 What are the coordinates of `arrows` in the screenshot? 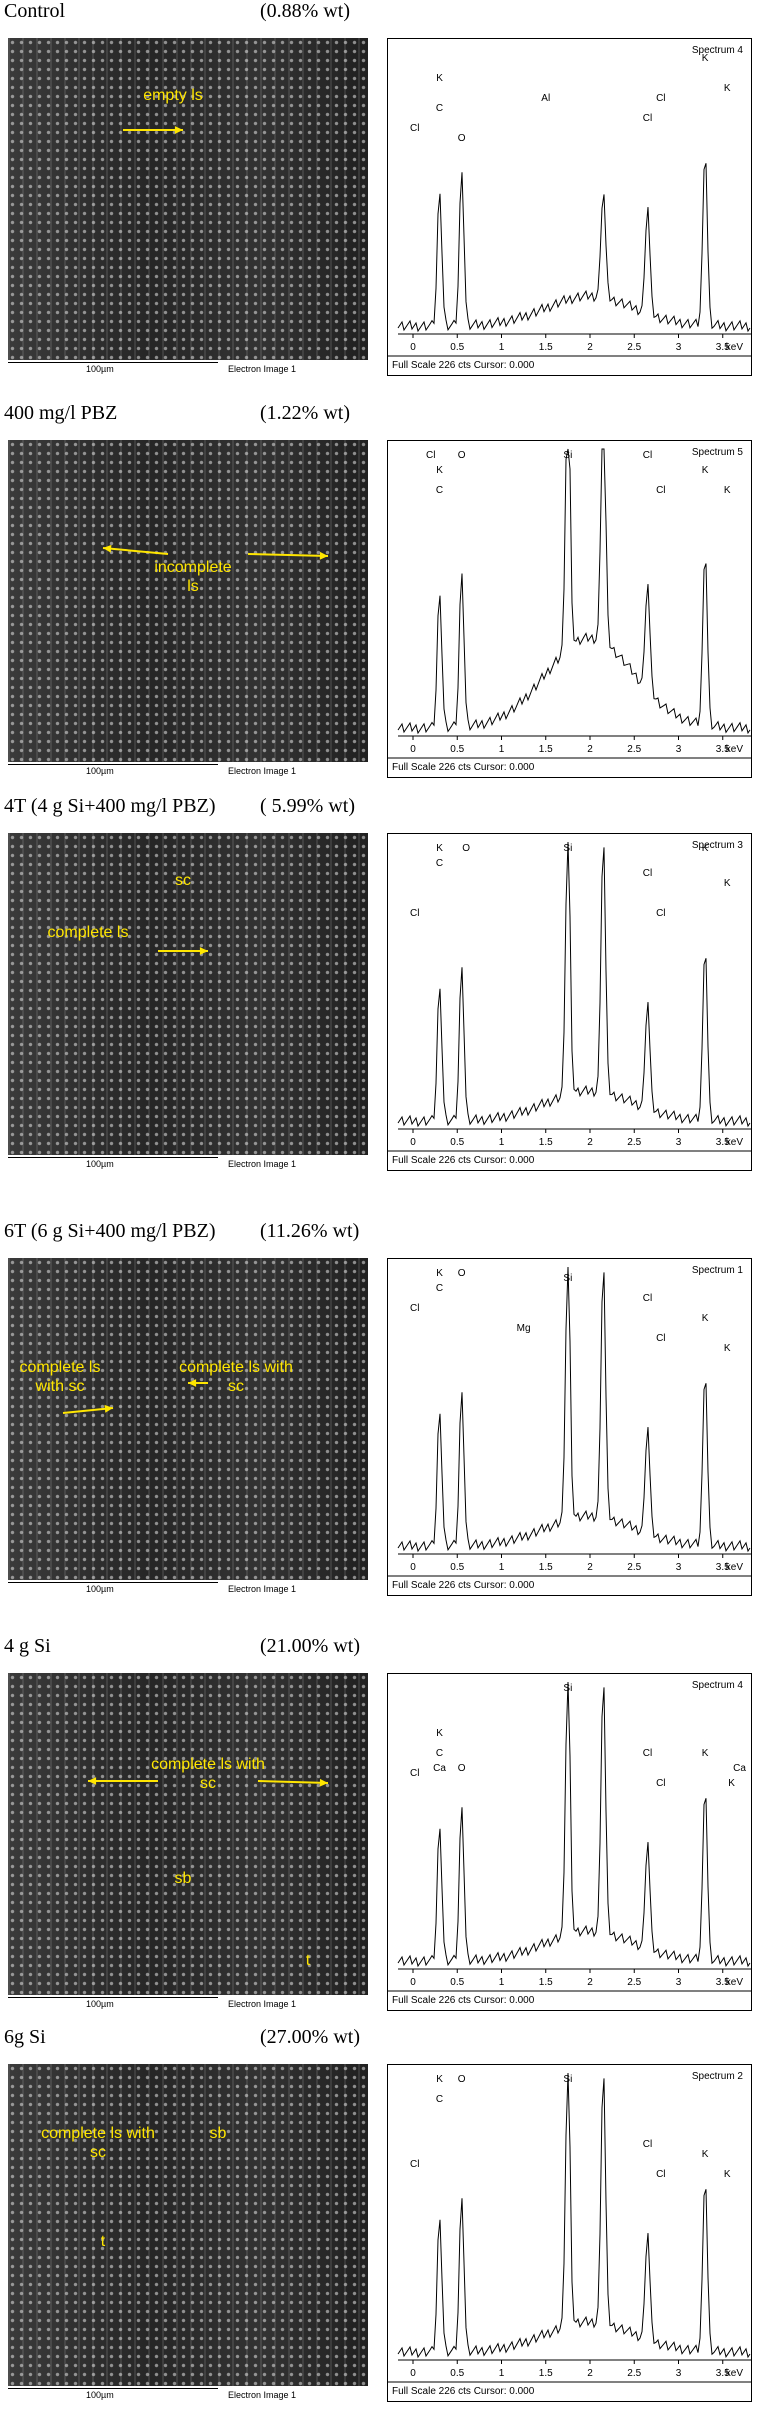 It's located at (215, 552).